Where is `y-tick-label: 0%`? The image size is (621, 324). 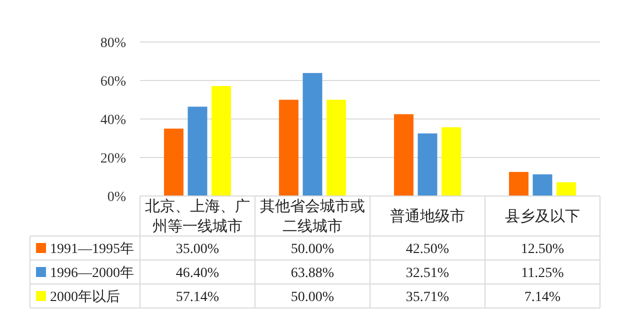 y-tick-label: 0% is located at coordinates (116, 197).